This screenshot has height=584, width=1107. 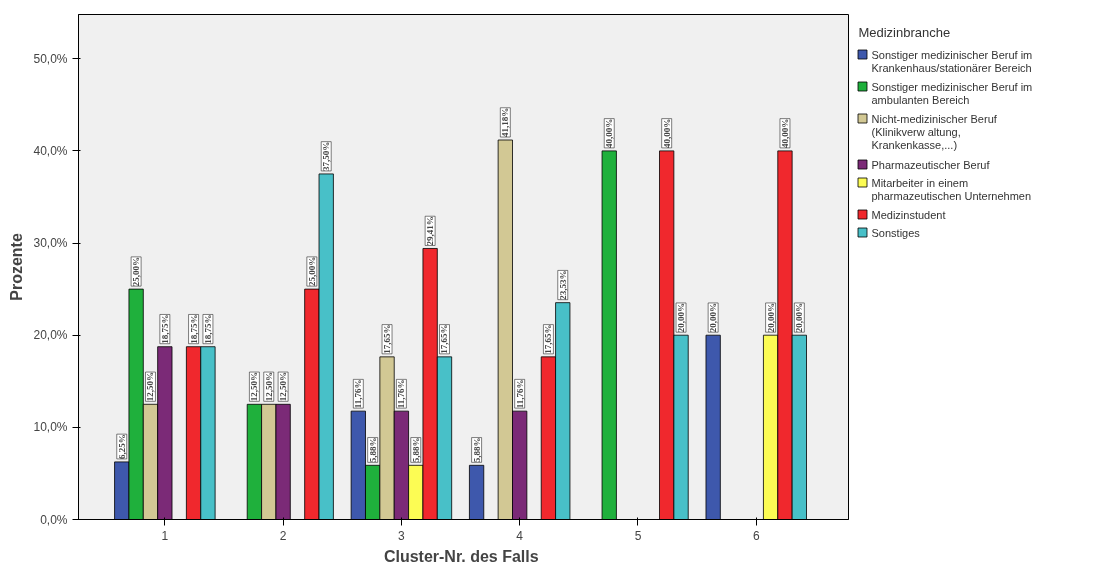 What do you see at coordinates (50, 150) in the screenshot?
I see `y-tick-label: 40,0%` at bounding box center [50, 150].